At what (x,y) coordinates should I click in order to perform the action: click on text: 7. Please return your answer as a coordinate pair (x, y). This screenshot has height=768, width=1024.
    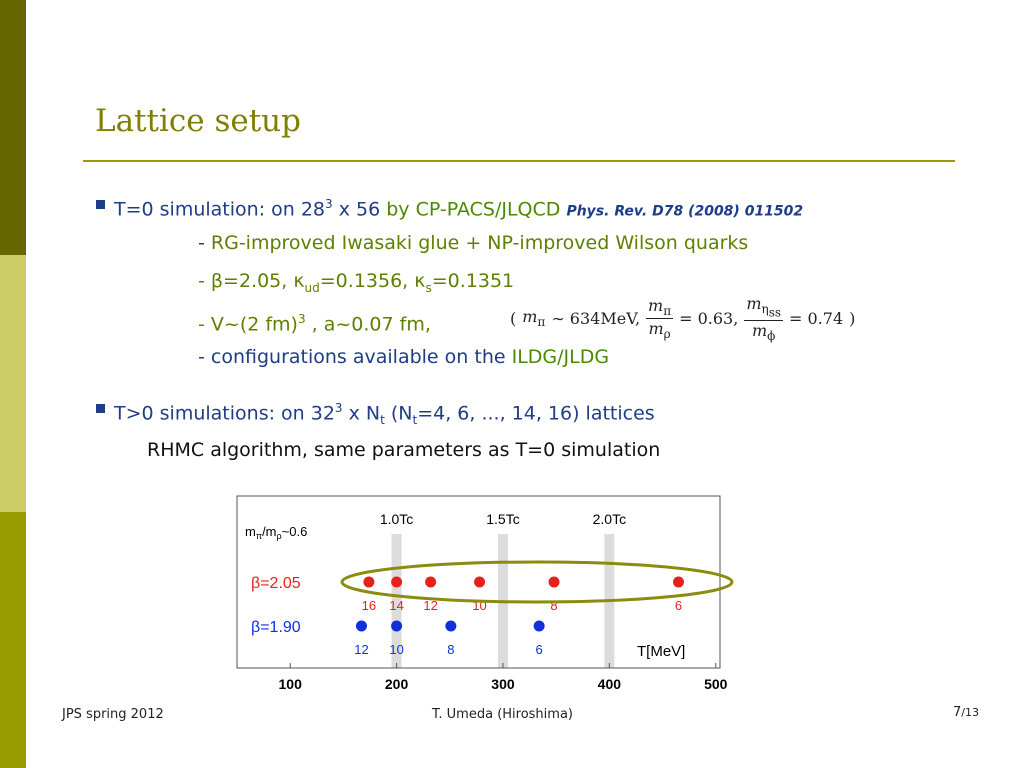
    Looking at the image, I should click on (957, 712).